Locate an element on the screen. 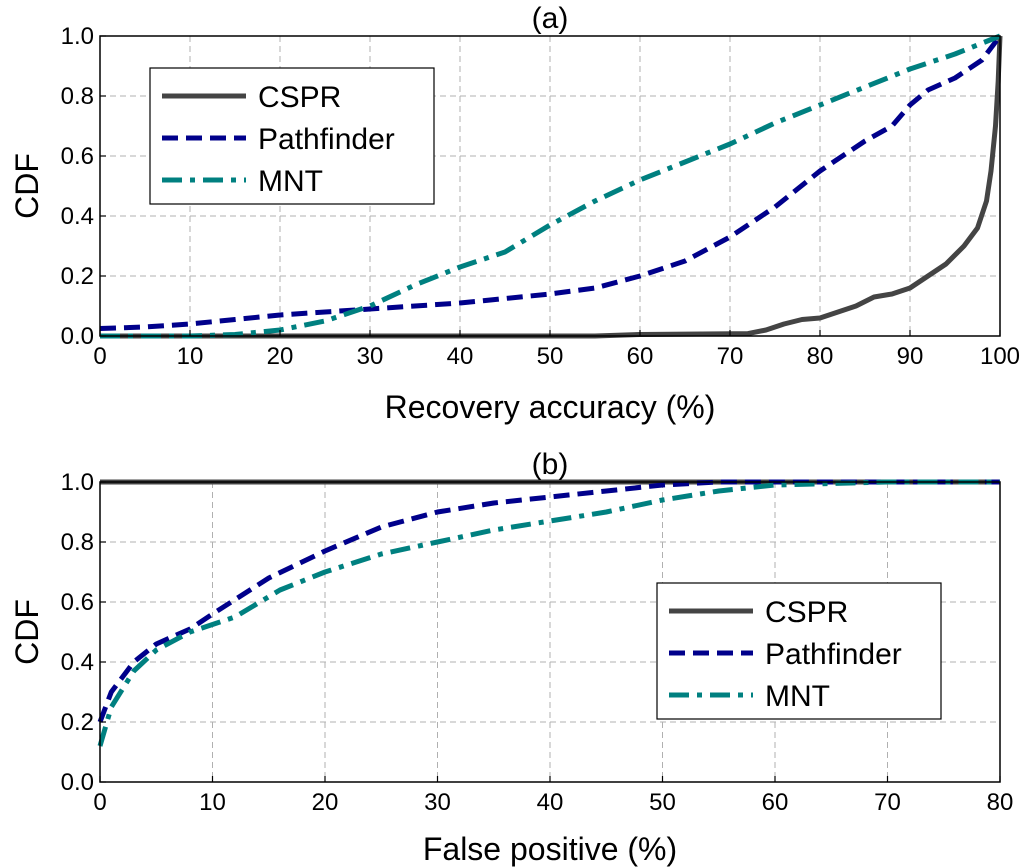 The width and height of the screenshot is (1025, 868). x-axis-label: False positive (%) is located at coordinates (550, 849).